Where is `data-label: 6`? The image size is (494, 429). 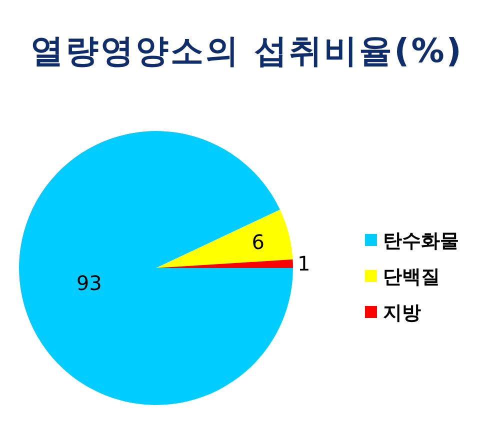 data-label: 6 is located at coordinates (258, 242).